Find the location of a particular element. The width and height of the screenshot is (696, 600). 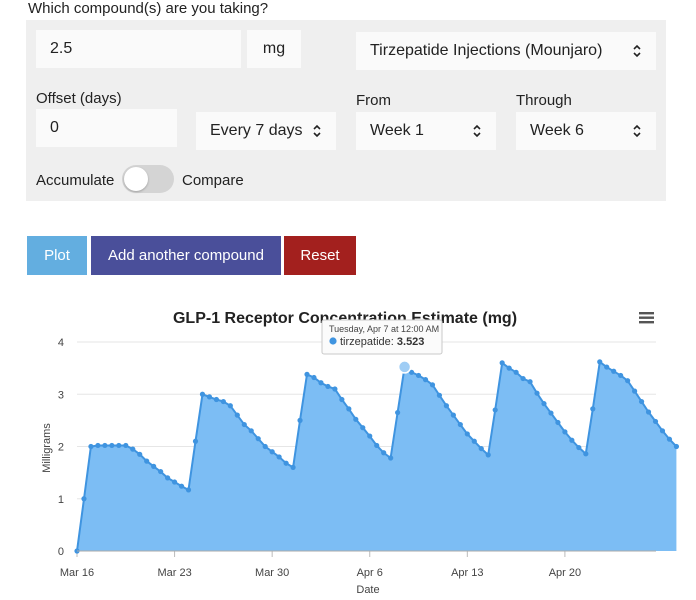

dose-unit: mg is located at coordinates (274, 48).